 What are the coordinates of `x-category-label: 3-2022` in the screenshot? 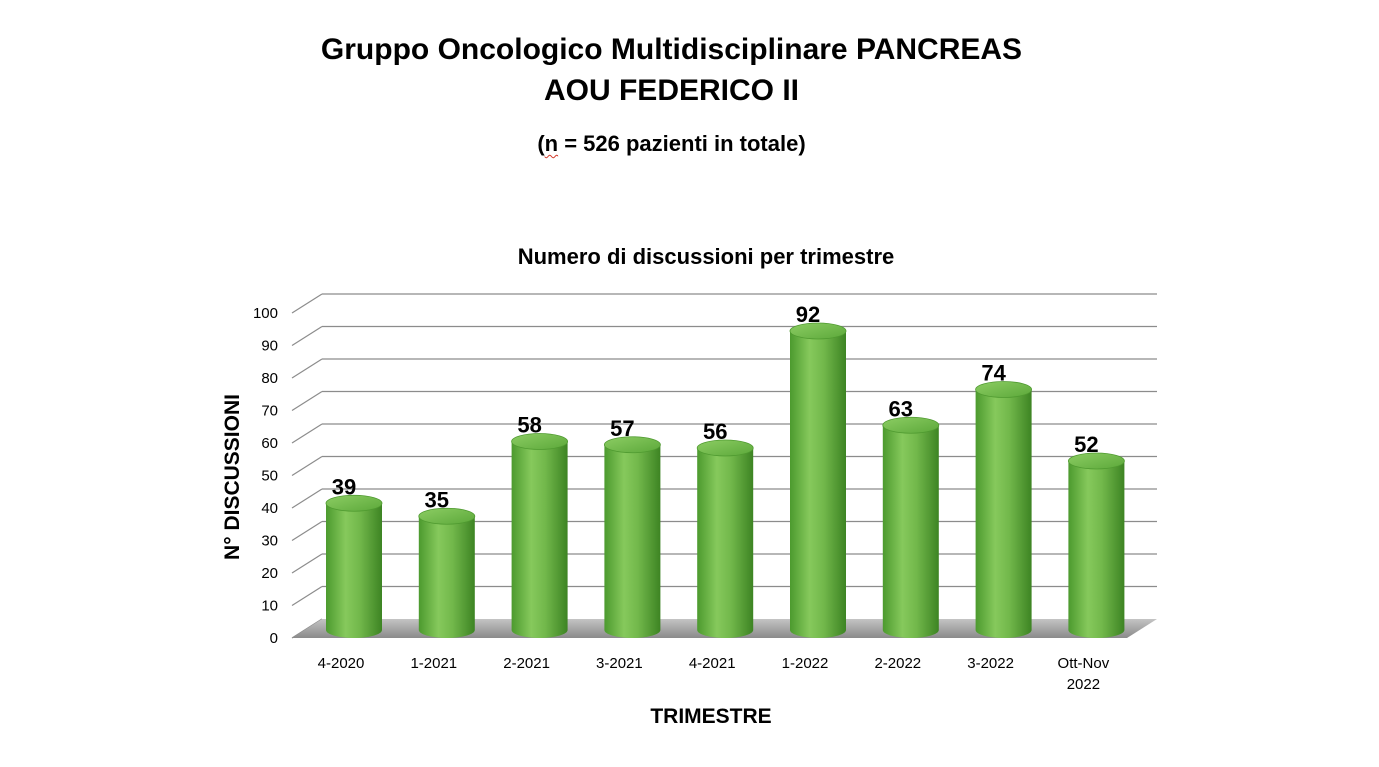 It's located at (990, 663).